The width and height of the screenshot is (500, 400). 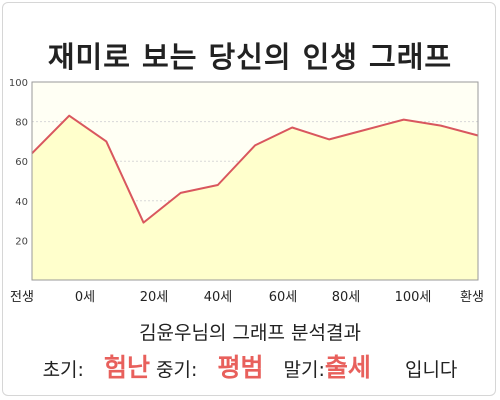 I want to click on mid-label: 중기:, so click(x=177, y=370).